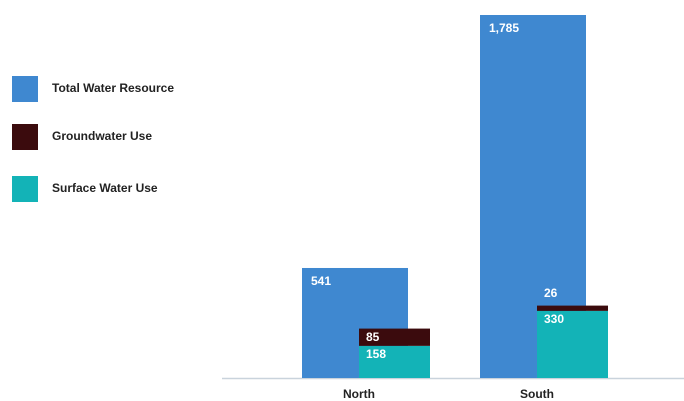 The width and height of the screenshot is (684, 401). I want to click on x-tick-label: North, so click(359, 394).